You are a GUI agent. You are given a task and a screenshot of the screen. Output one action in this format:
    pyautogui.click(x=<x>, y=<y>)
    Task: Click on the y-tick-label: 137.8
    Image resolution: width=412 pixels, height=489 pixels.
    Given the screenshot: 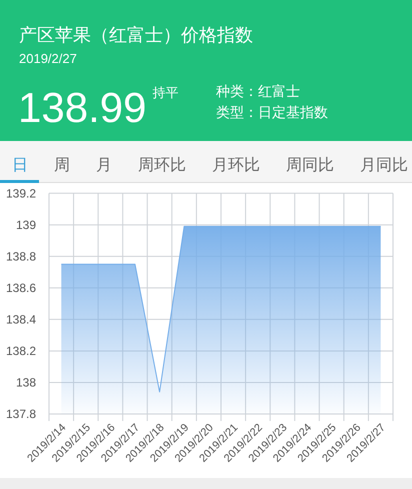 What is the action you would take?
    pyautogui.click(x=21, y=414)
    